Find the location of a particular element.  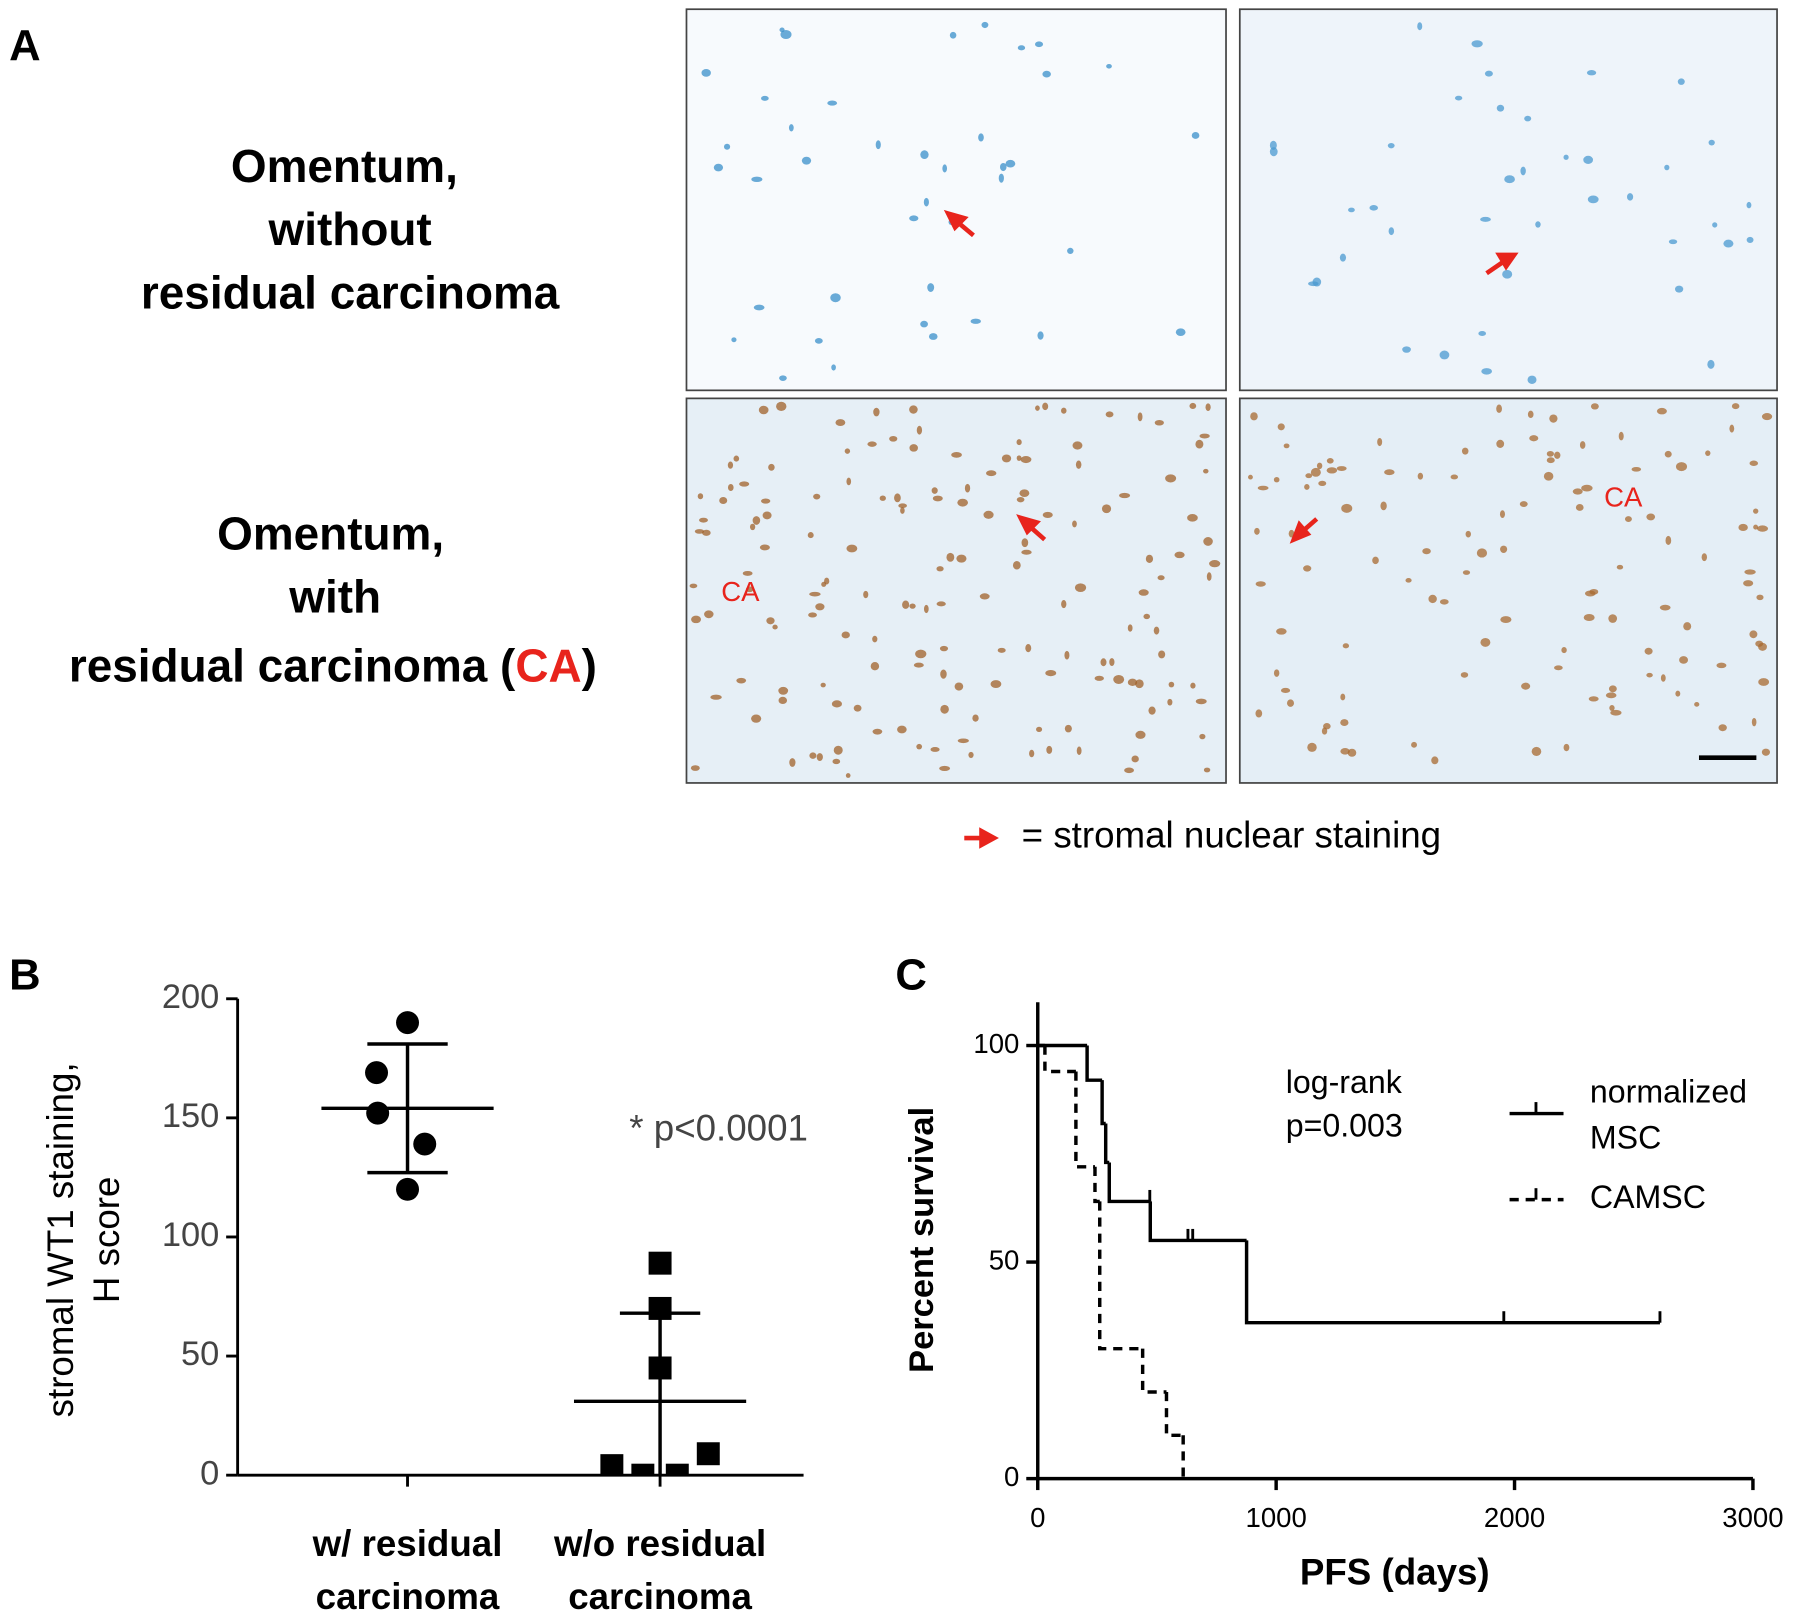

y-tick-label: 200 is located at coordinates (190, 997).